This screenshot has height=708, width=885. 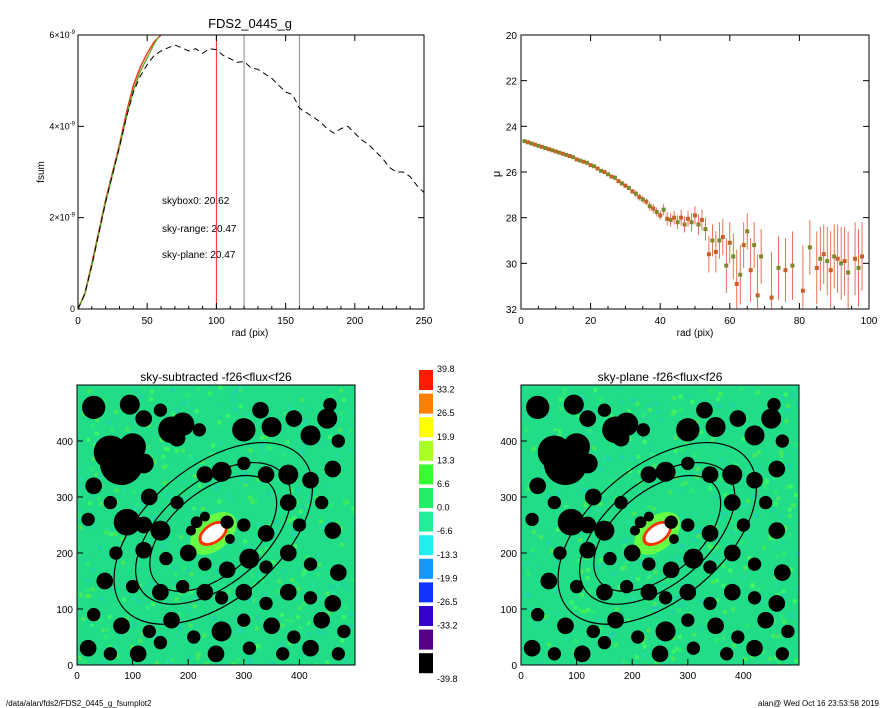 What do you see at coordinates (446, 460) in the screenshot?
I see `colorbar-label: 13.3` at bounding box center [446, 460].